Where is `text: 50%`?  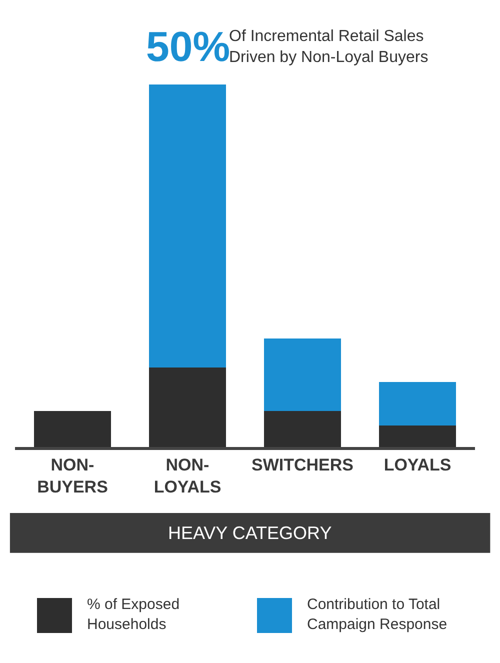
text: 50% is located at coordinates (188, 46).